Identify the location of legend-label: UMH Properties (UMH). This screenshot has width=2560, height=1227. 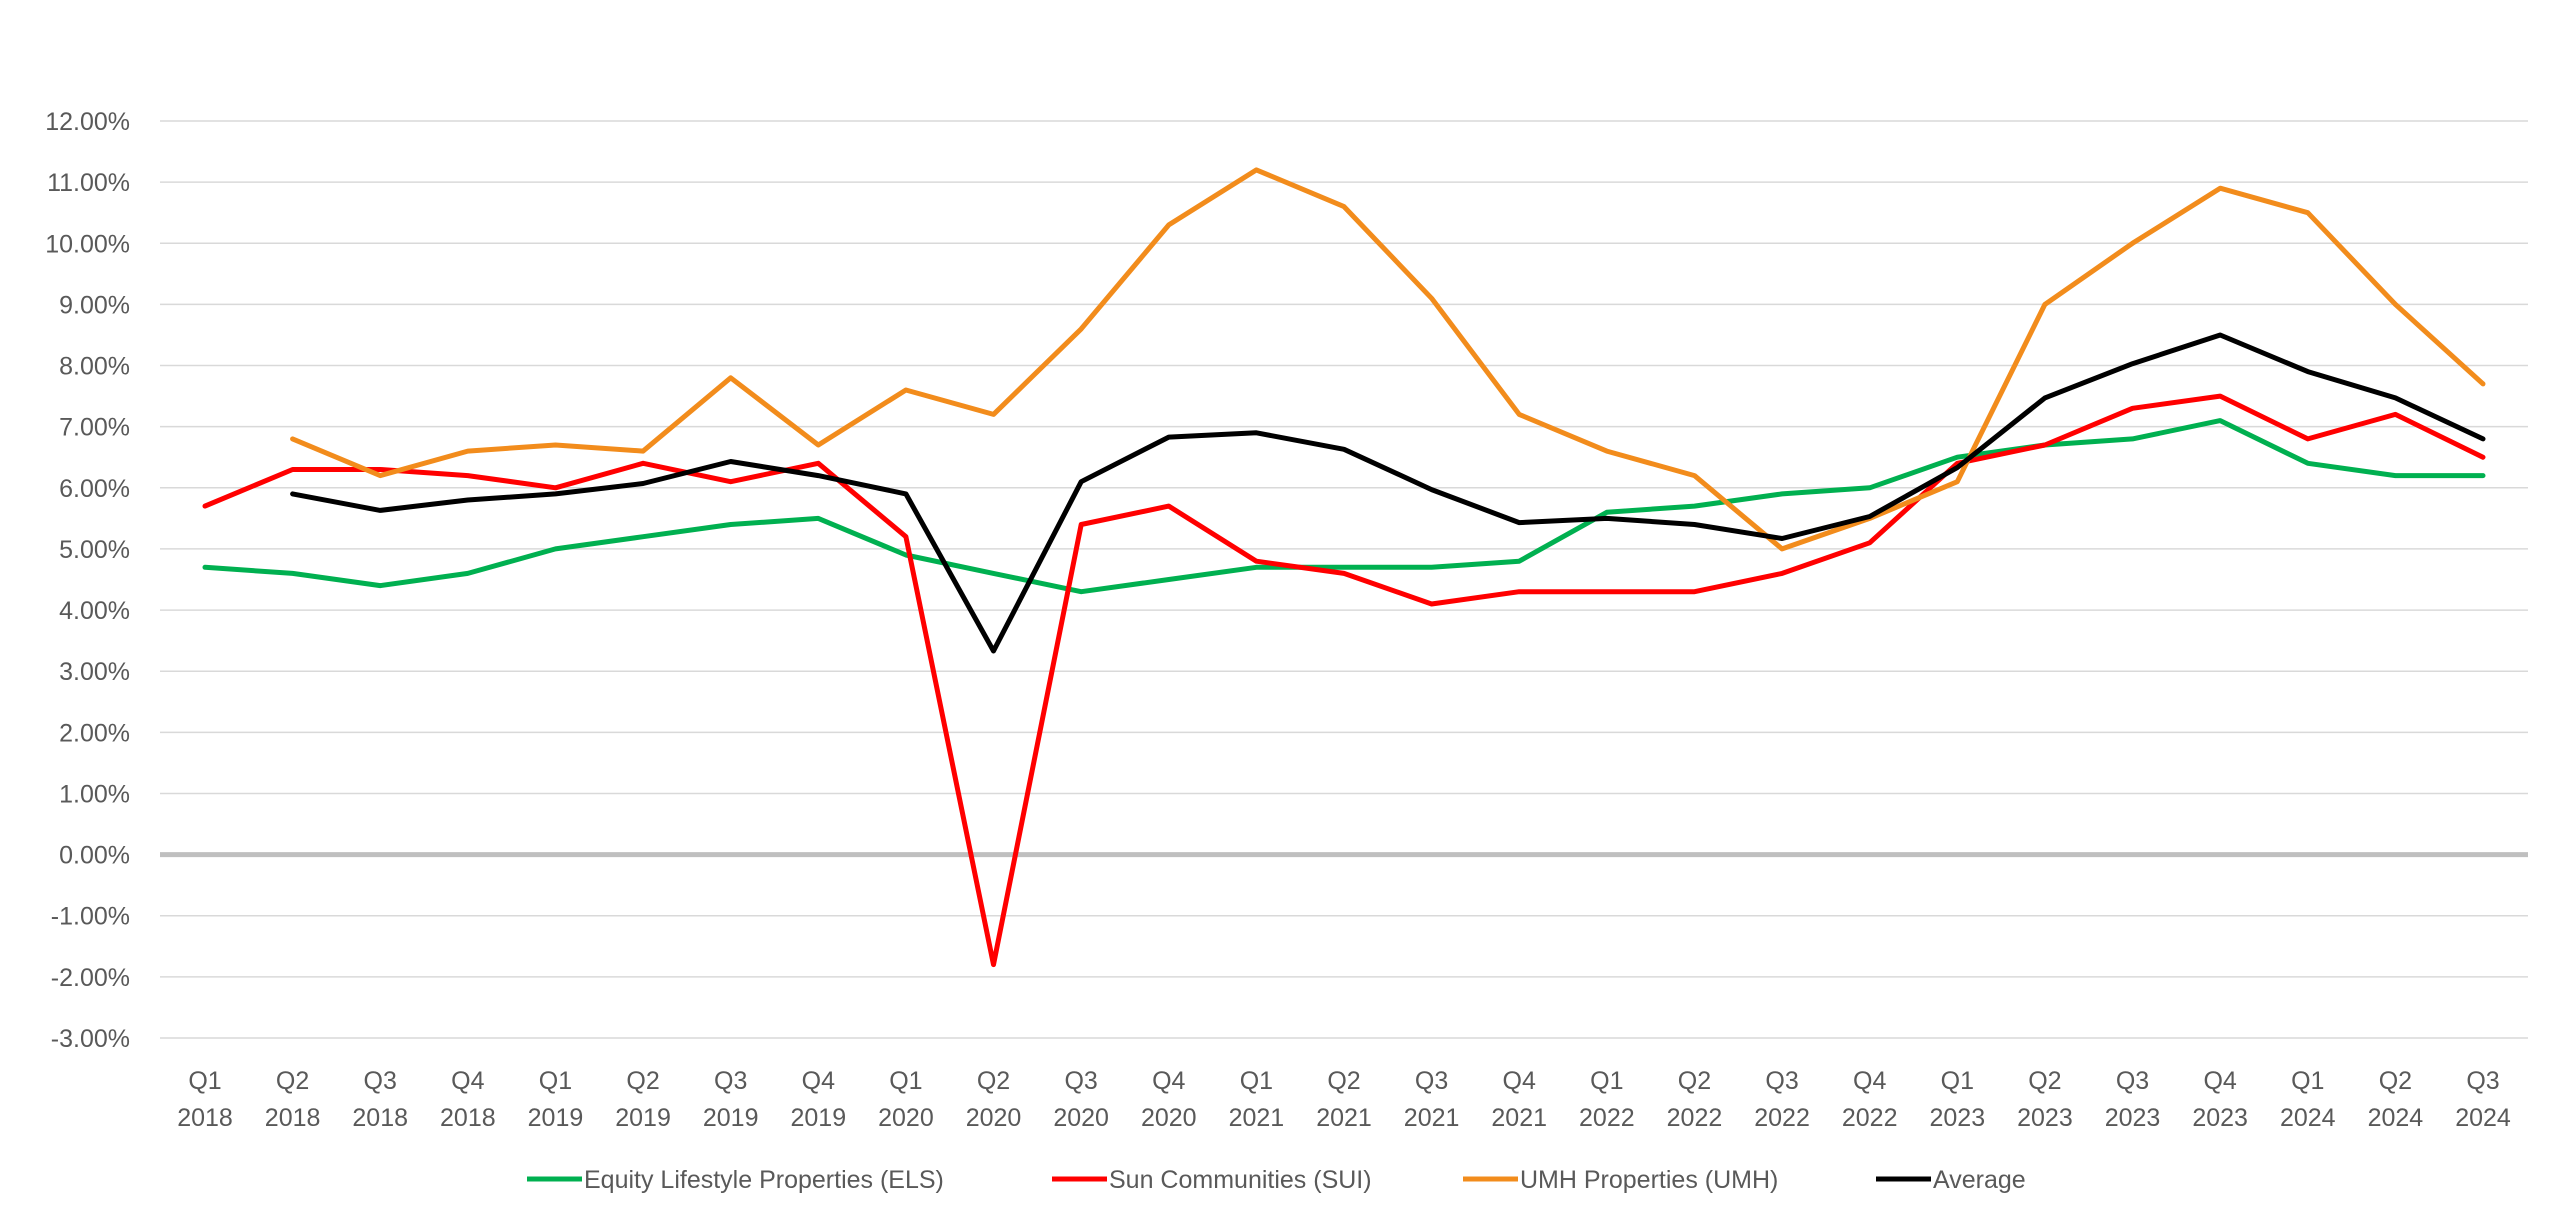
(1649, 1180).